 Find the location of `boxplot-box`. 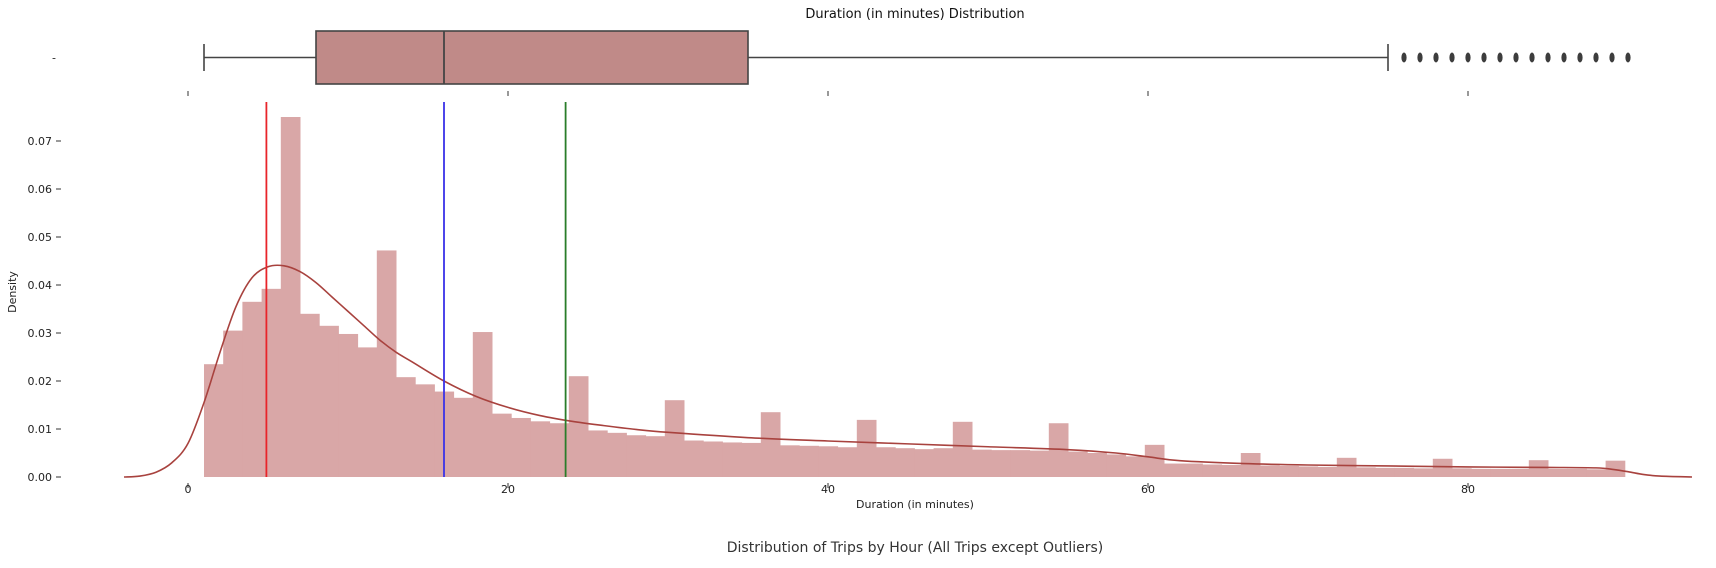

boxplot-box is located at coordinates (532, 57).